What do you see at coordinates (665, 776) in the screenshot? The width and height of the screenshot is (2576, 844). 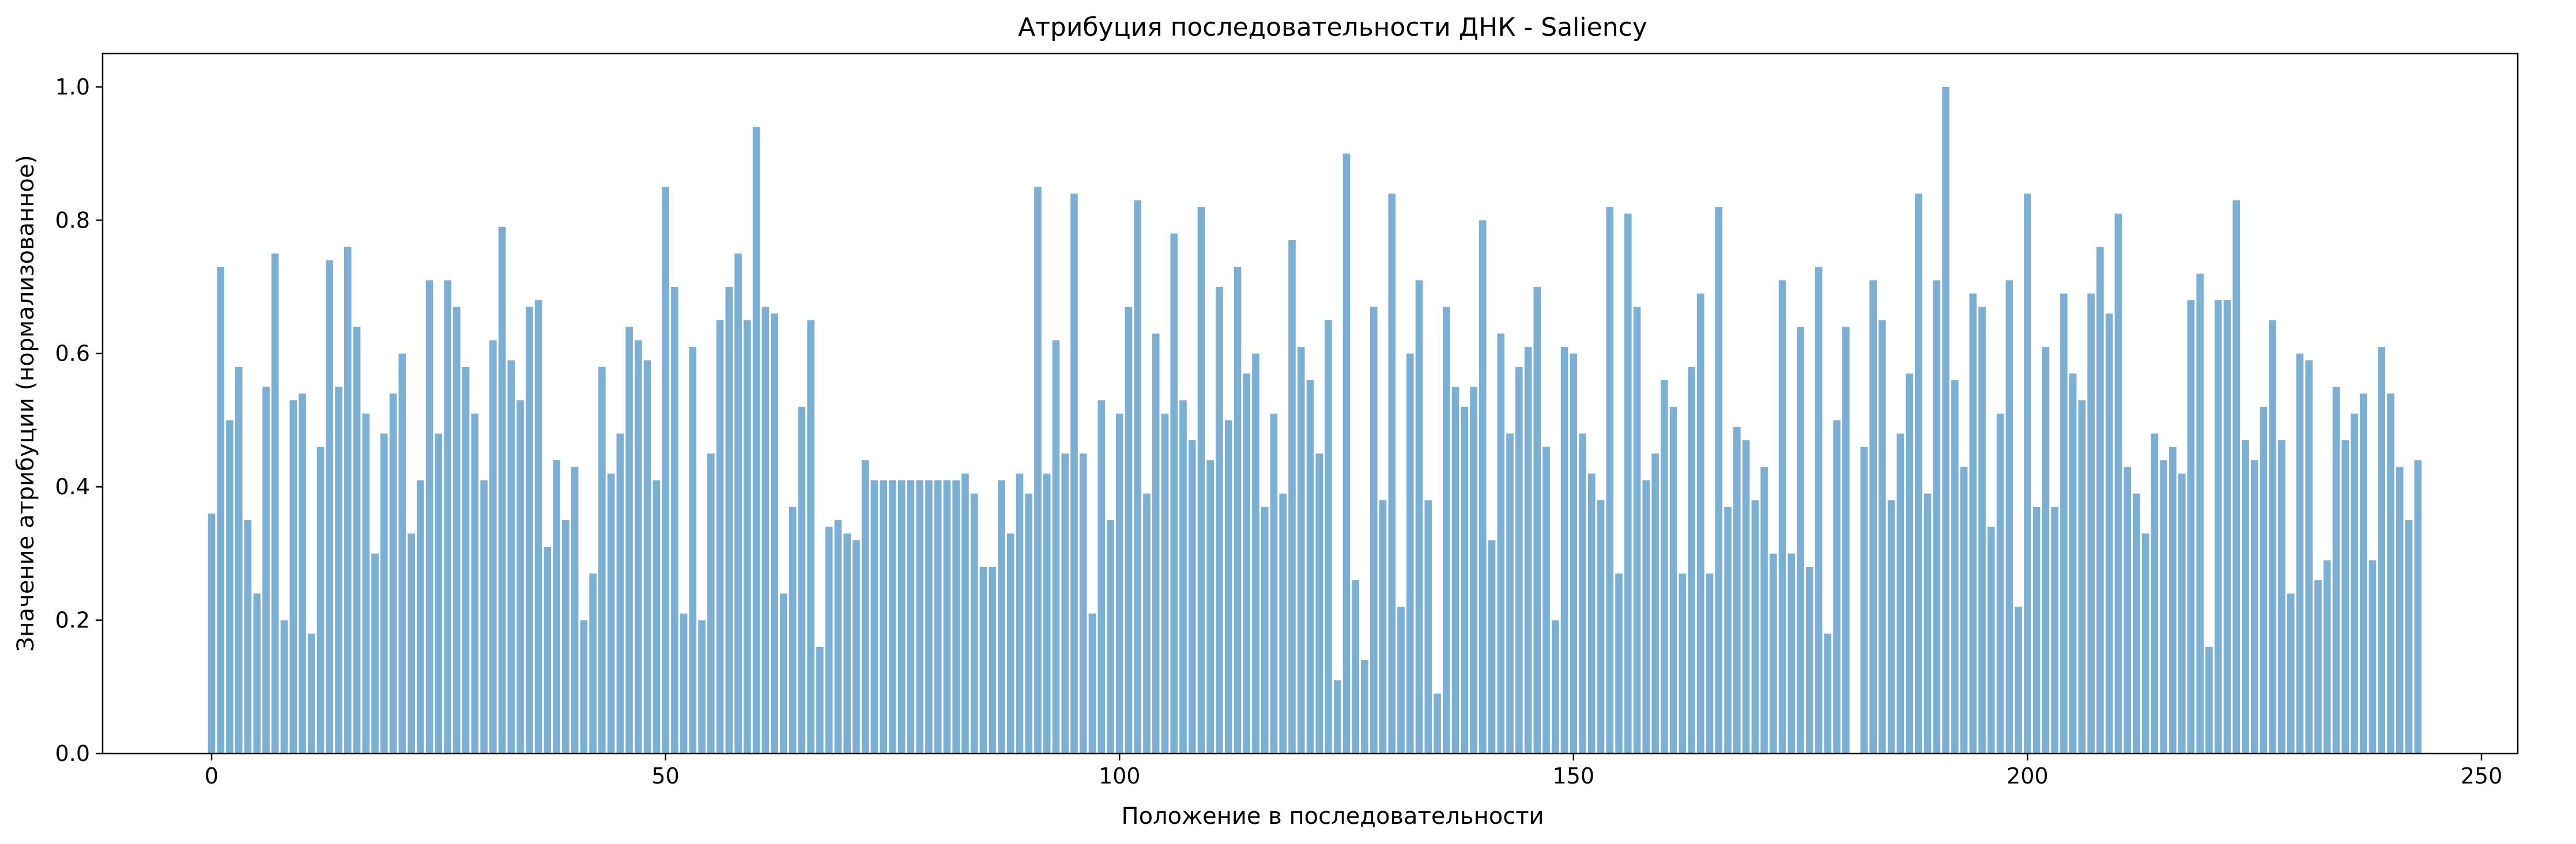 I see `x-tick-label: 50` at bounding box center [665, 776].